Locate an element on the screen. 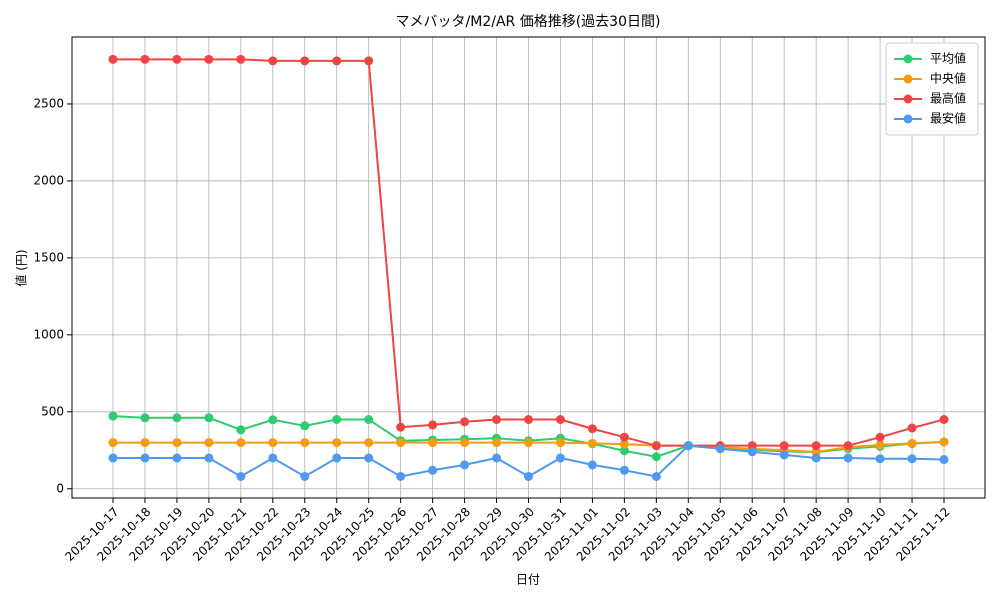 This screenshot has width=1000, height=600. legend-label: 平均値 is located at coordinates (948, 58).